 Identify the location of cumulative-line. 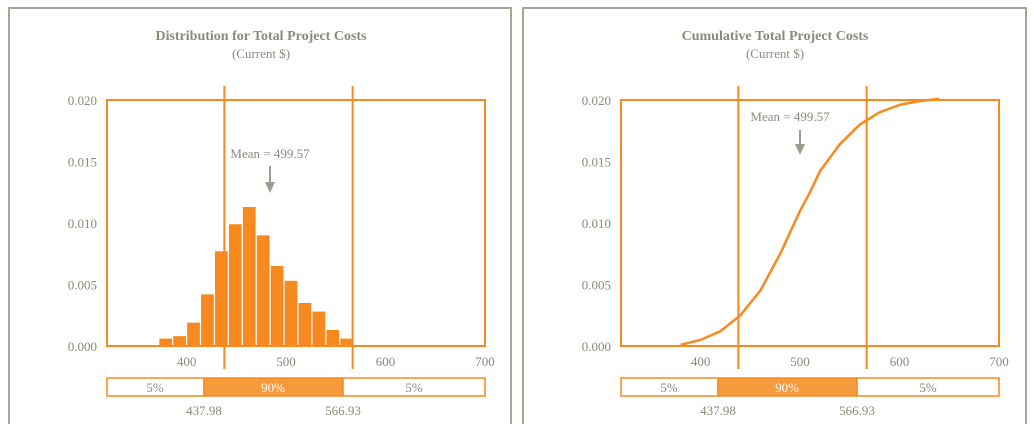
(810, 222).